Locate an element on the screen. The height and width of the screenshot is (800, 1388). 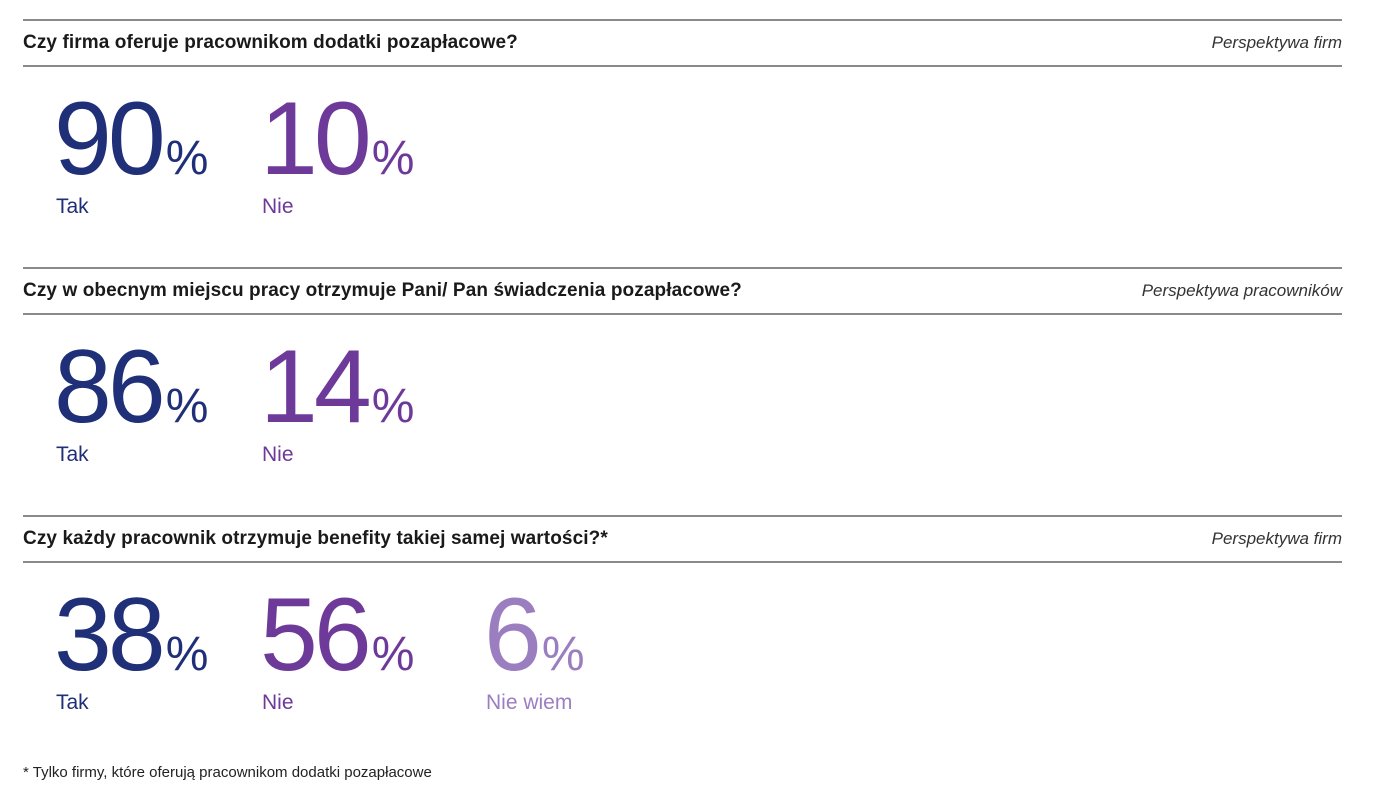
stat-nie: 56 % Nie is located at coordinates (337, 649).